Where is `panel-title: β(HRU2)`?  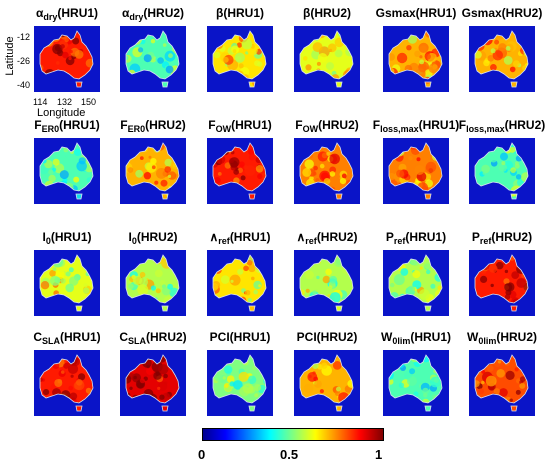
panel-title: β(HRU2) is located at coordinates (327, 13).